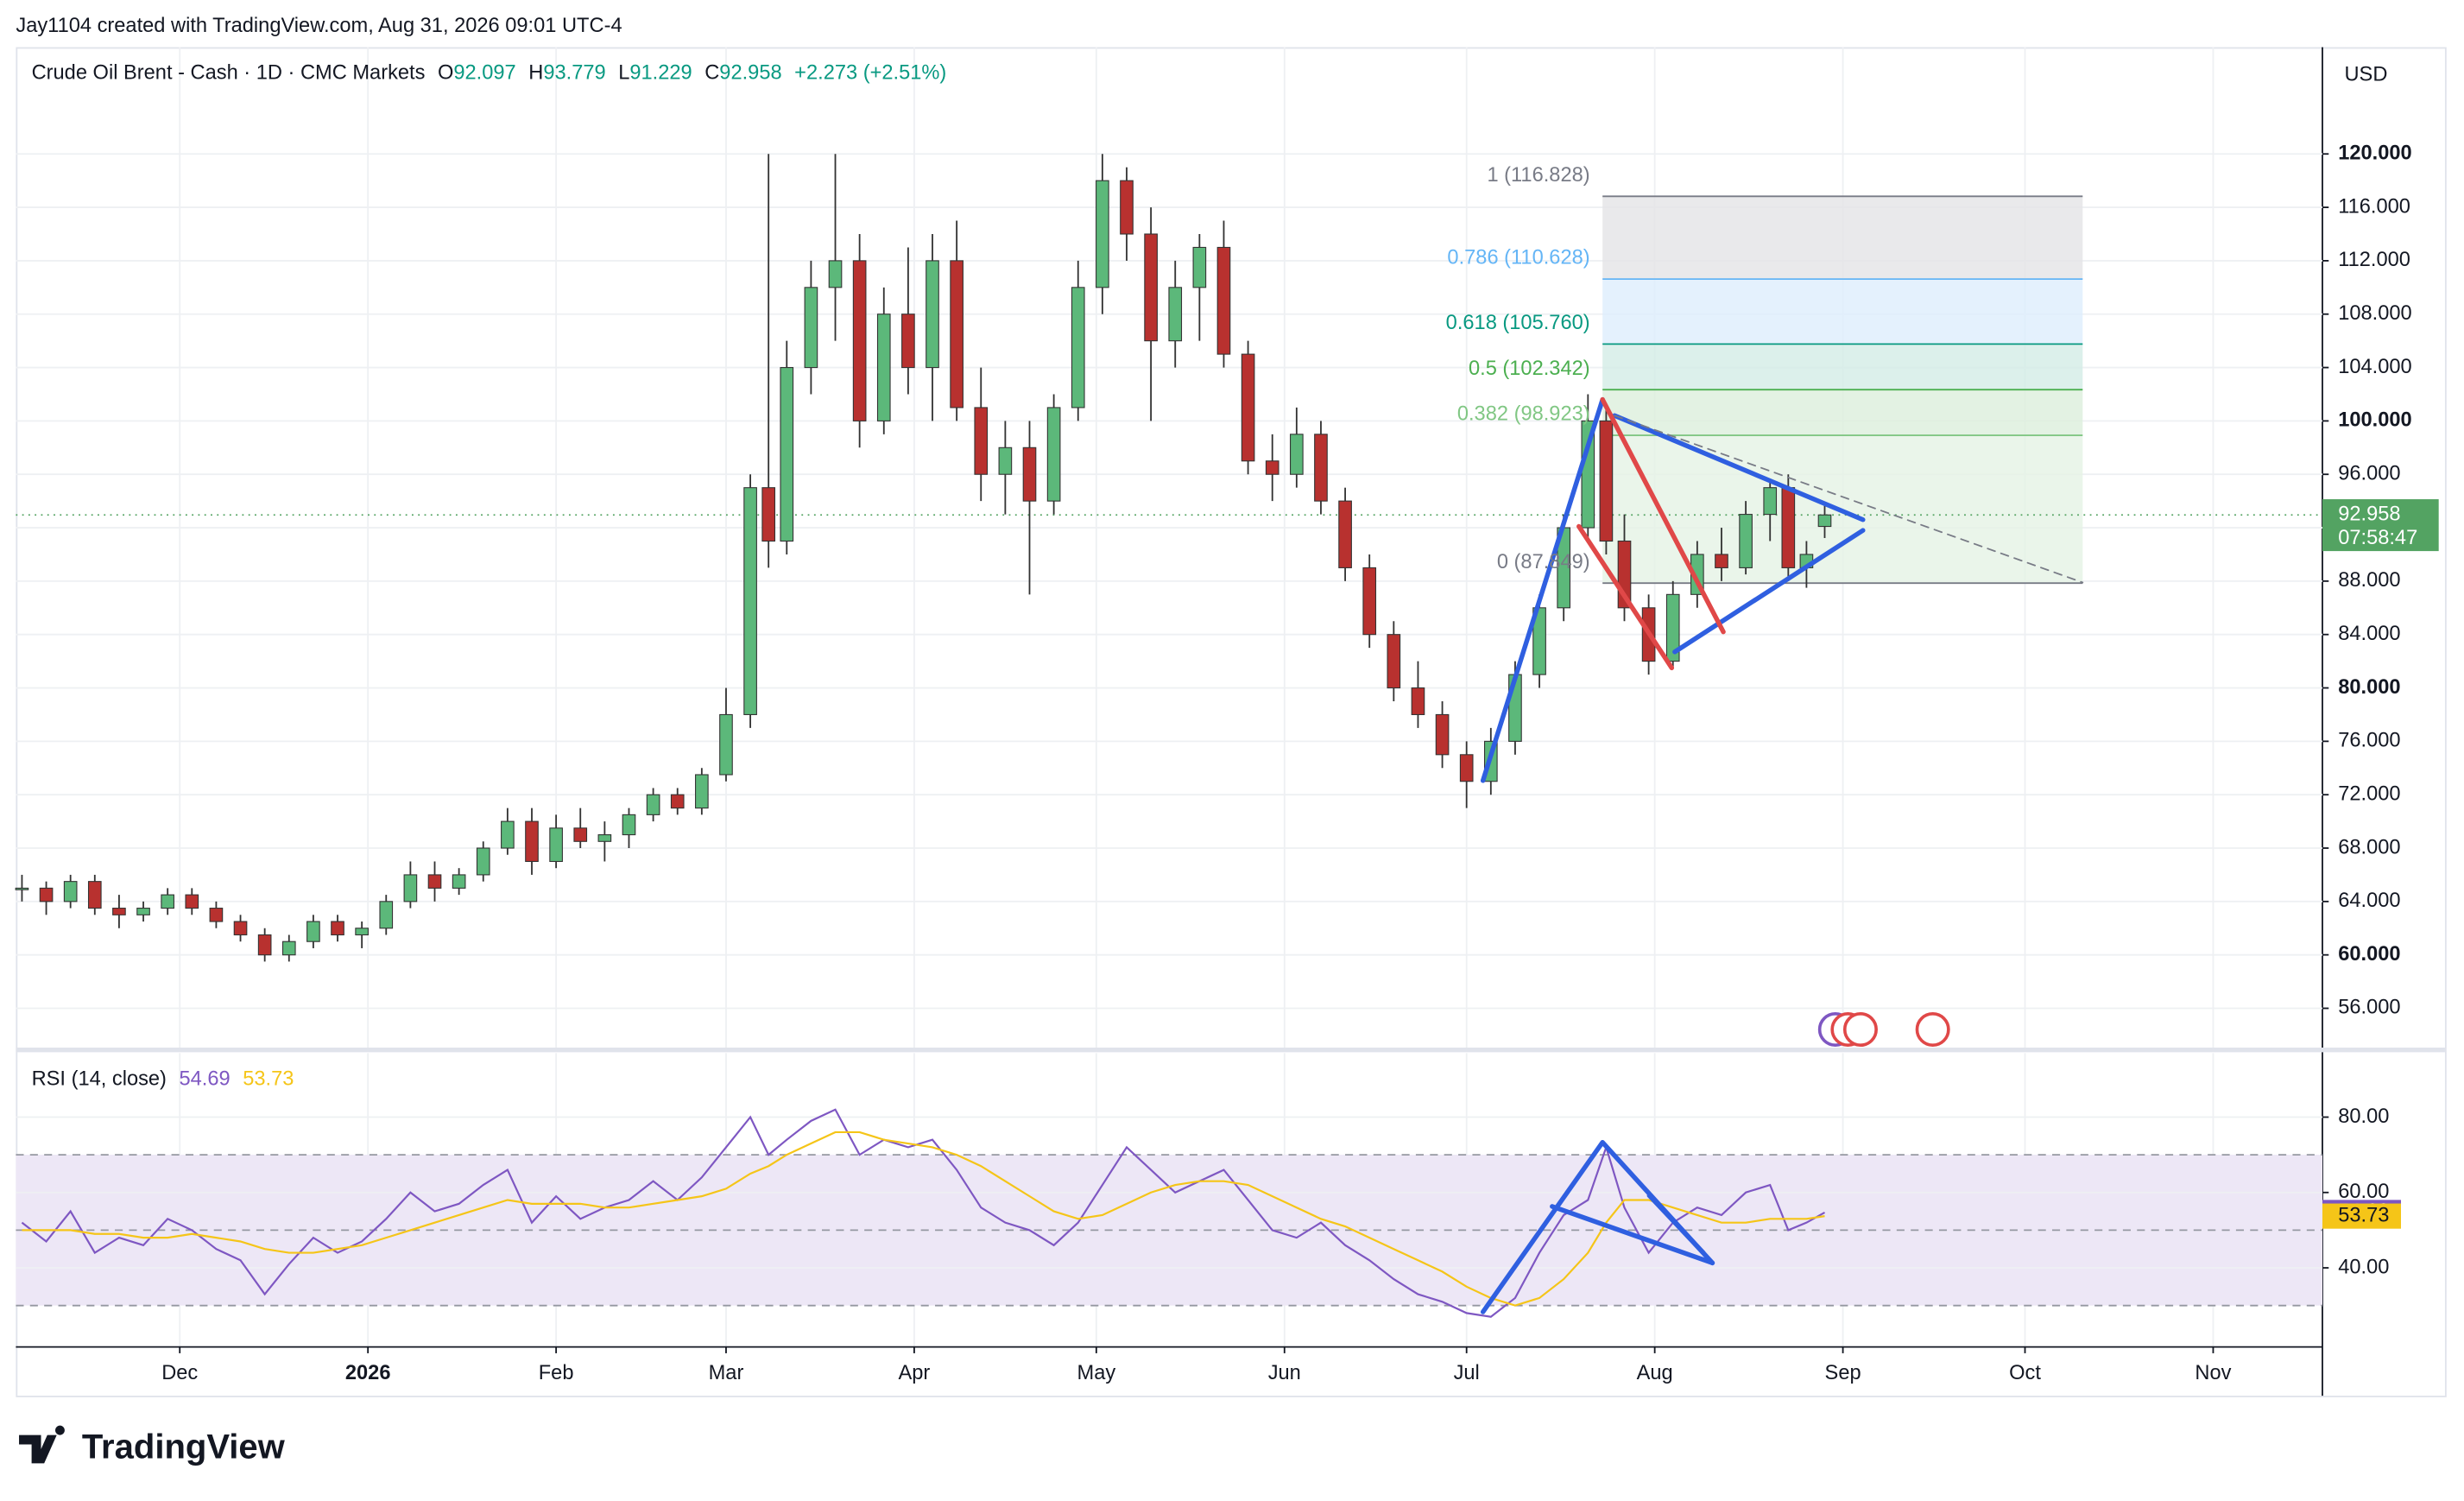  Describe the element at coordinates (2369, 514) in the screenshot. I see `last-price: 92.958` at that location.